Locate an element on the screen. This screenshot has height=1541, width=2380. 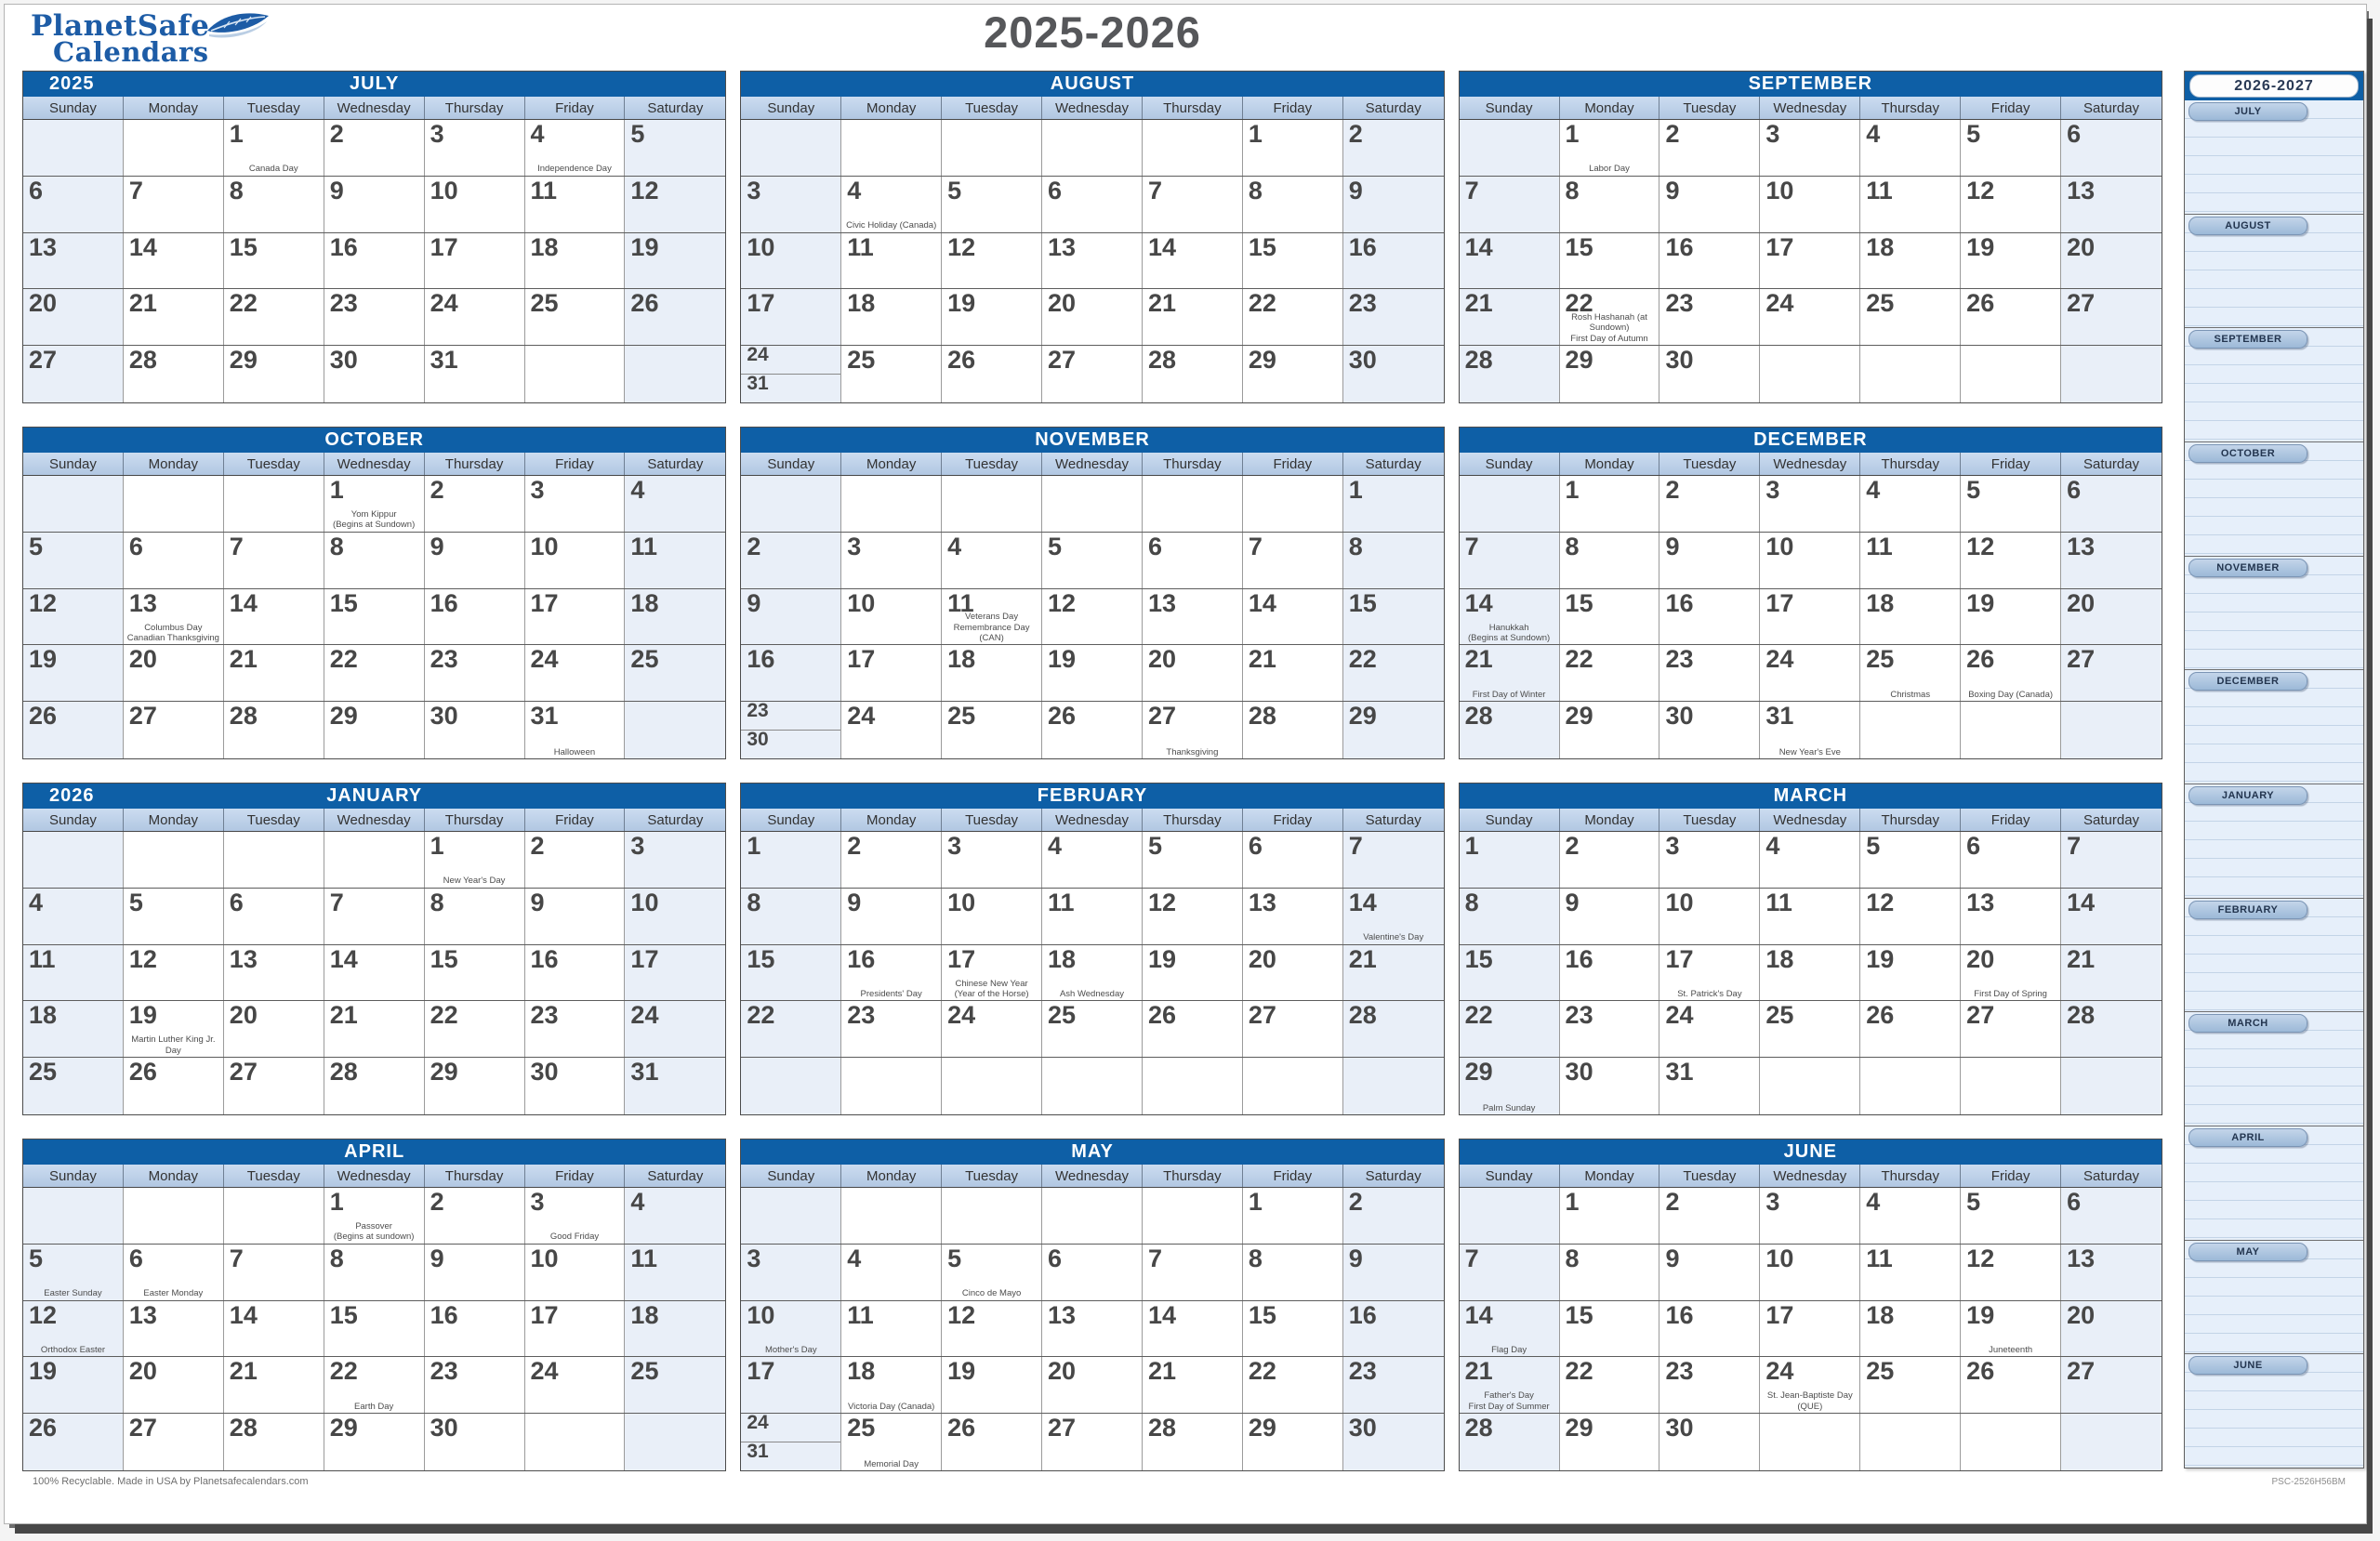
day-cell: 22 Earth Day is located at coordinates (374, 1385).